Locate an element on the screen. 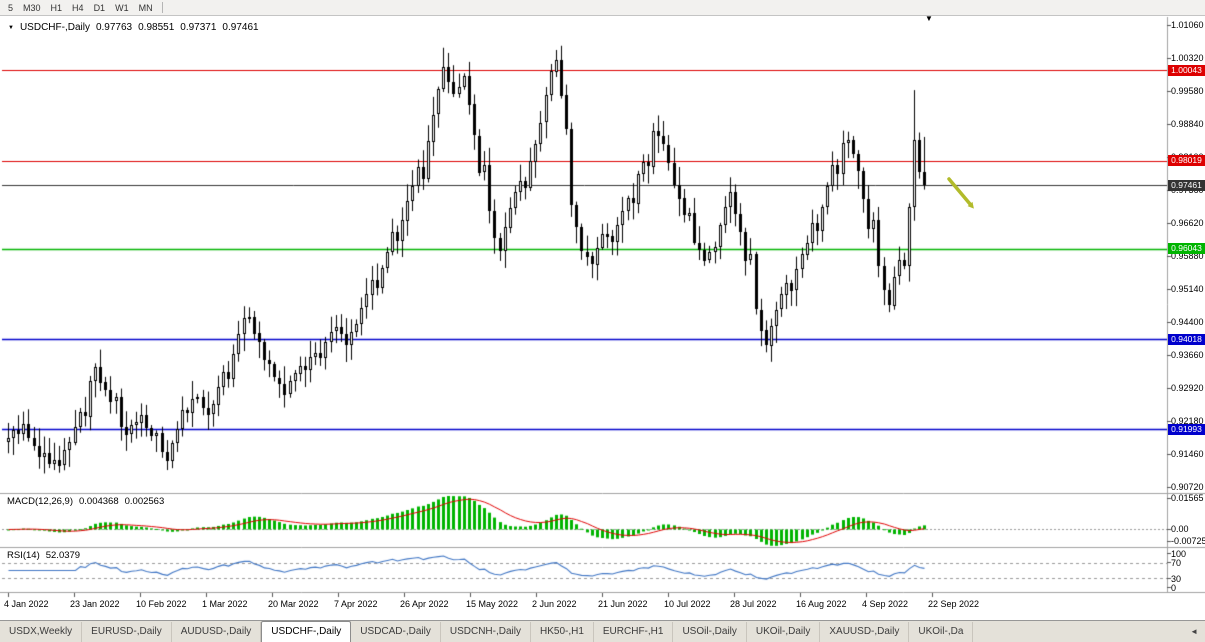  chart-tab-usdcnh-daily: USDCNH-,Daily is located at coordinates (486, 632).